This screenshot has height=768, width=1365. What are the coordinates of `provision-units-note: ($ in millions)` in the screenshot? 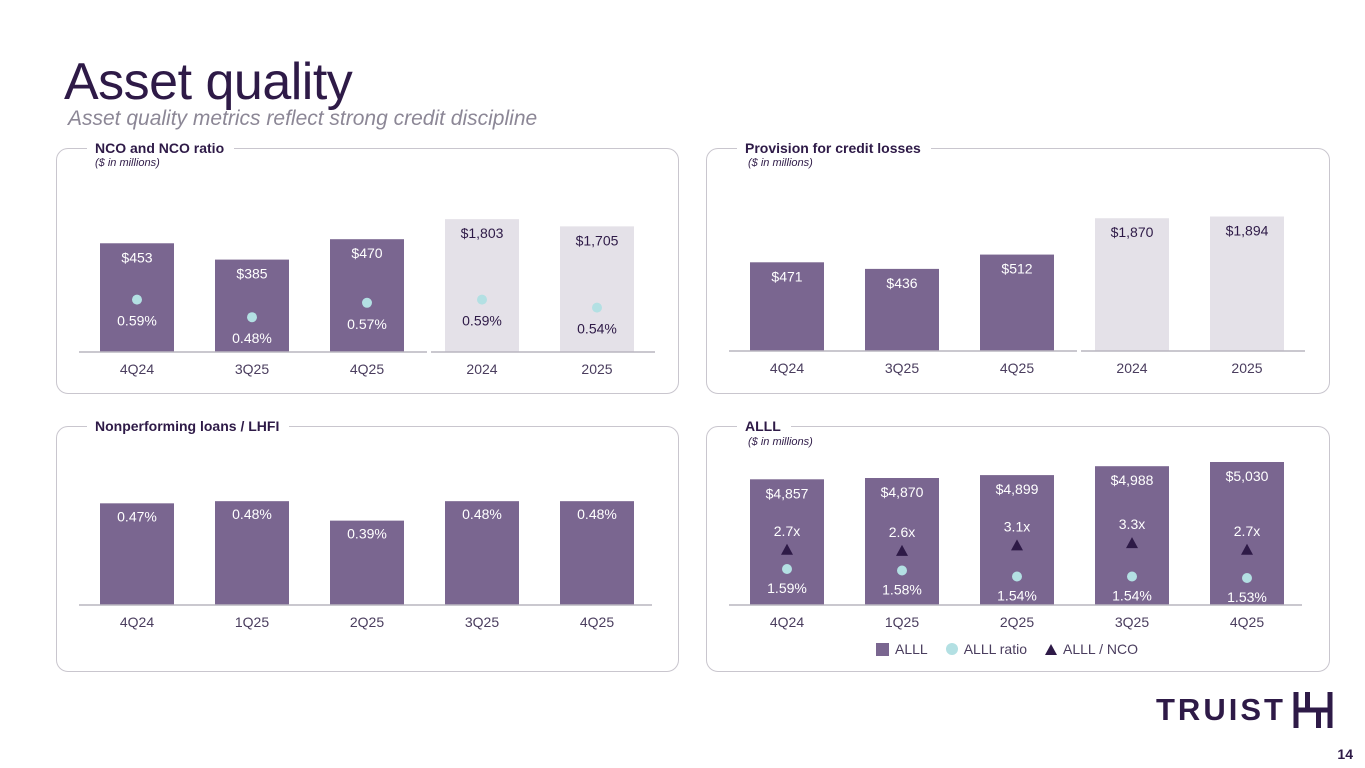 It's located at (780, 163).